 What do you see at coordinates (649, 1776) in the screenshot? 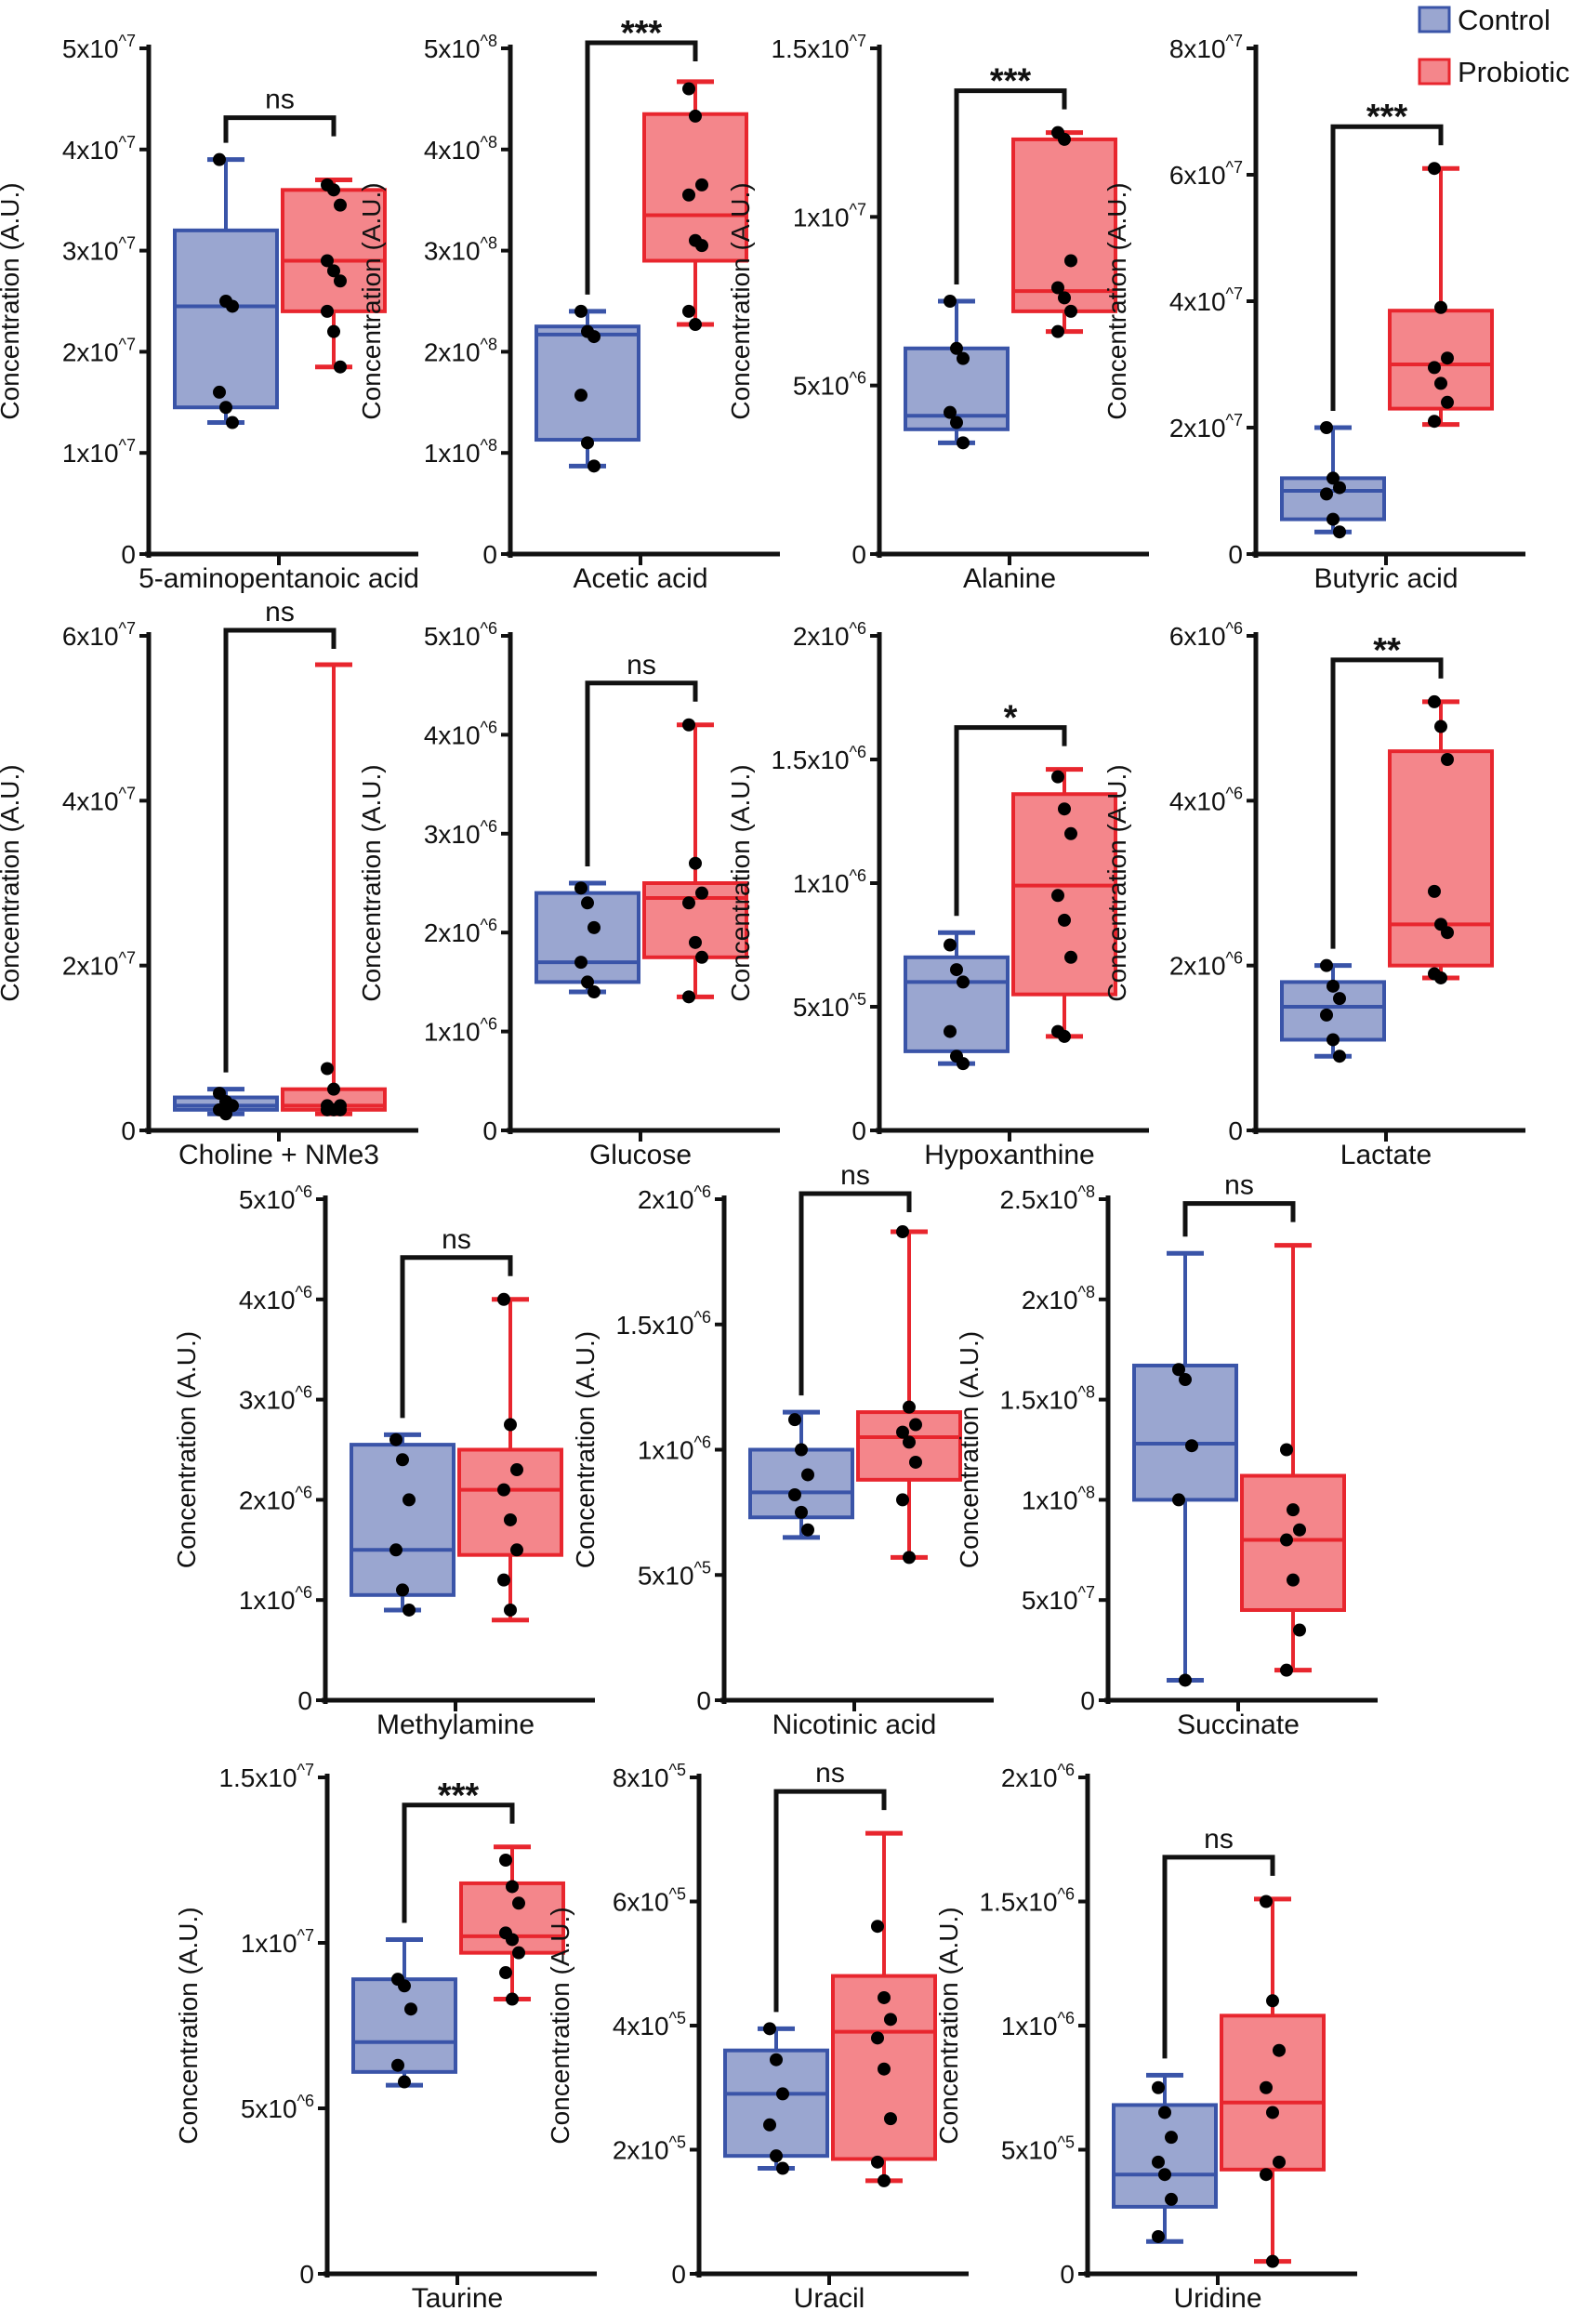
I see `y-tick-label: 8x10^5` at bounding box center [649, 1776].